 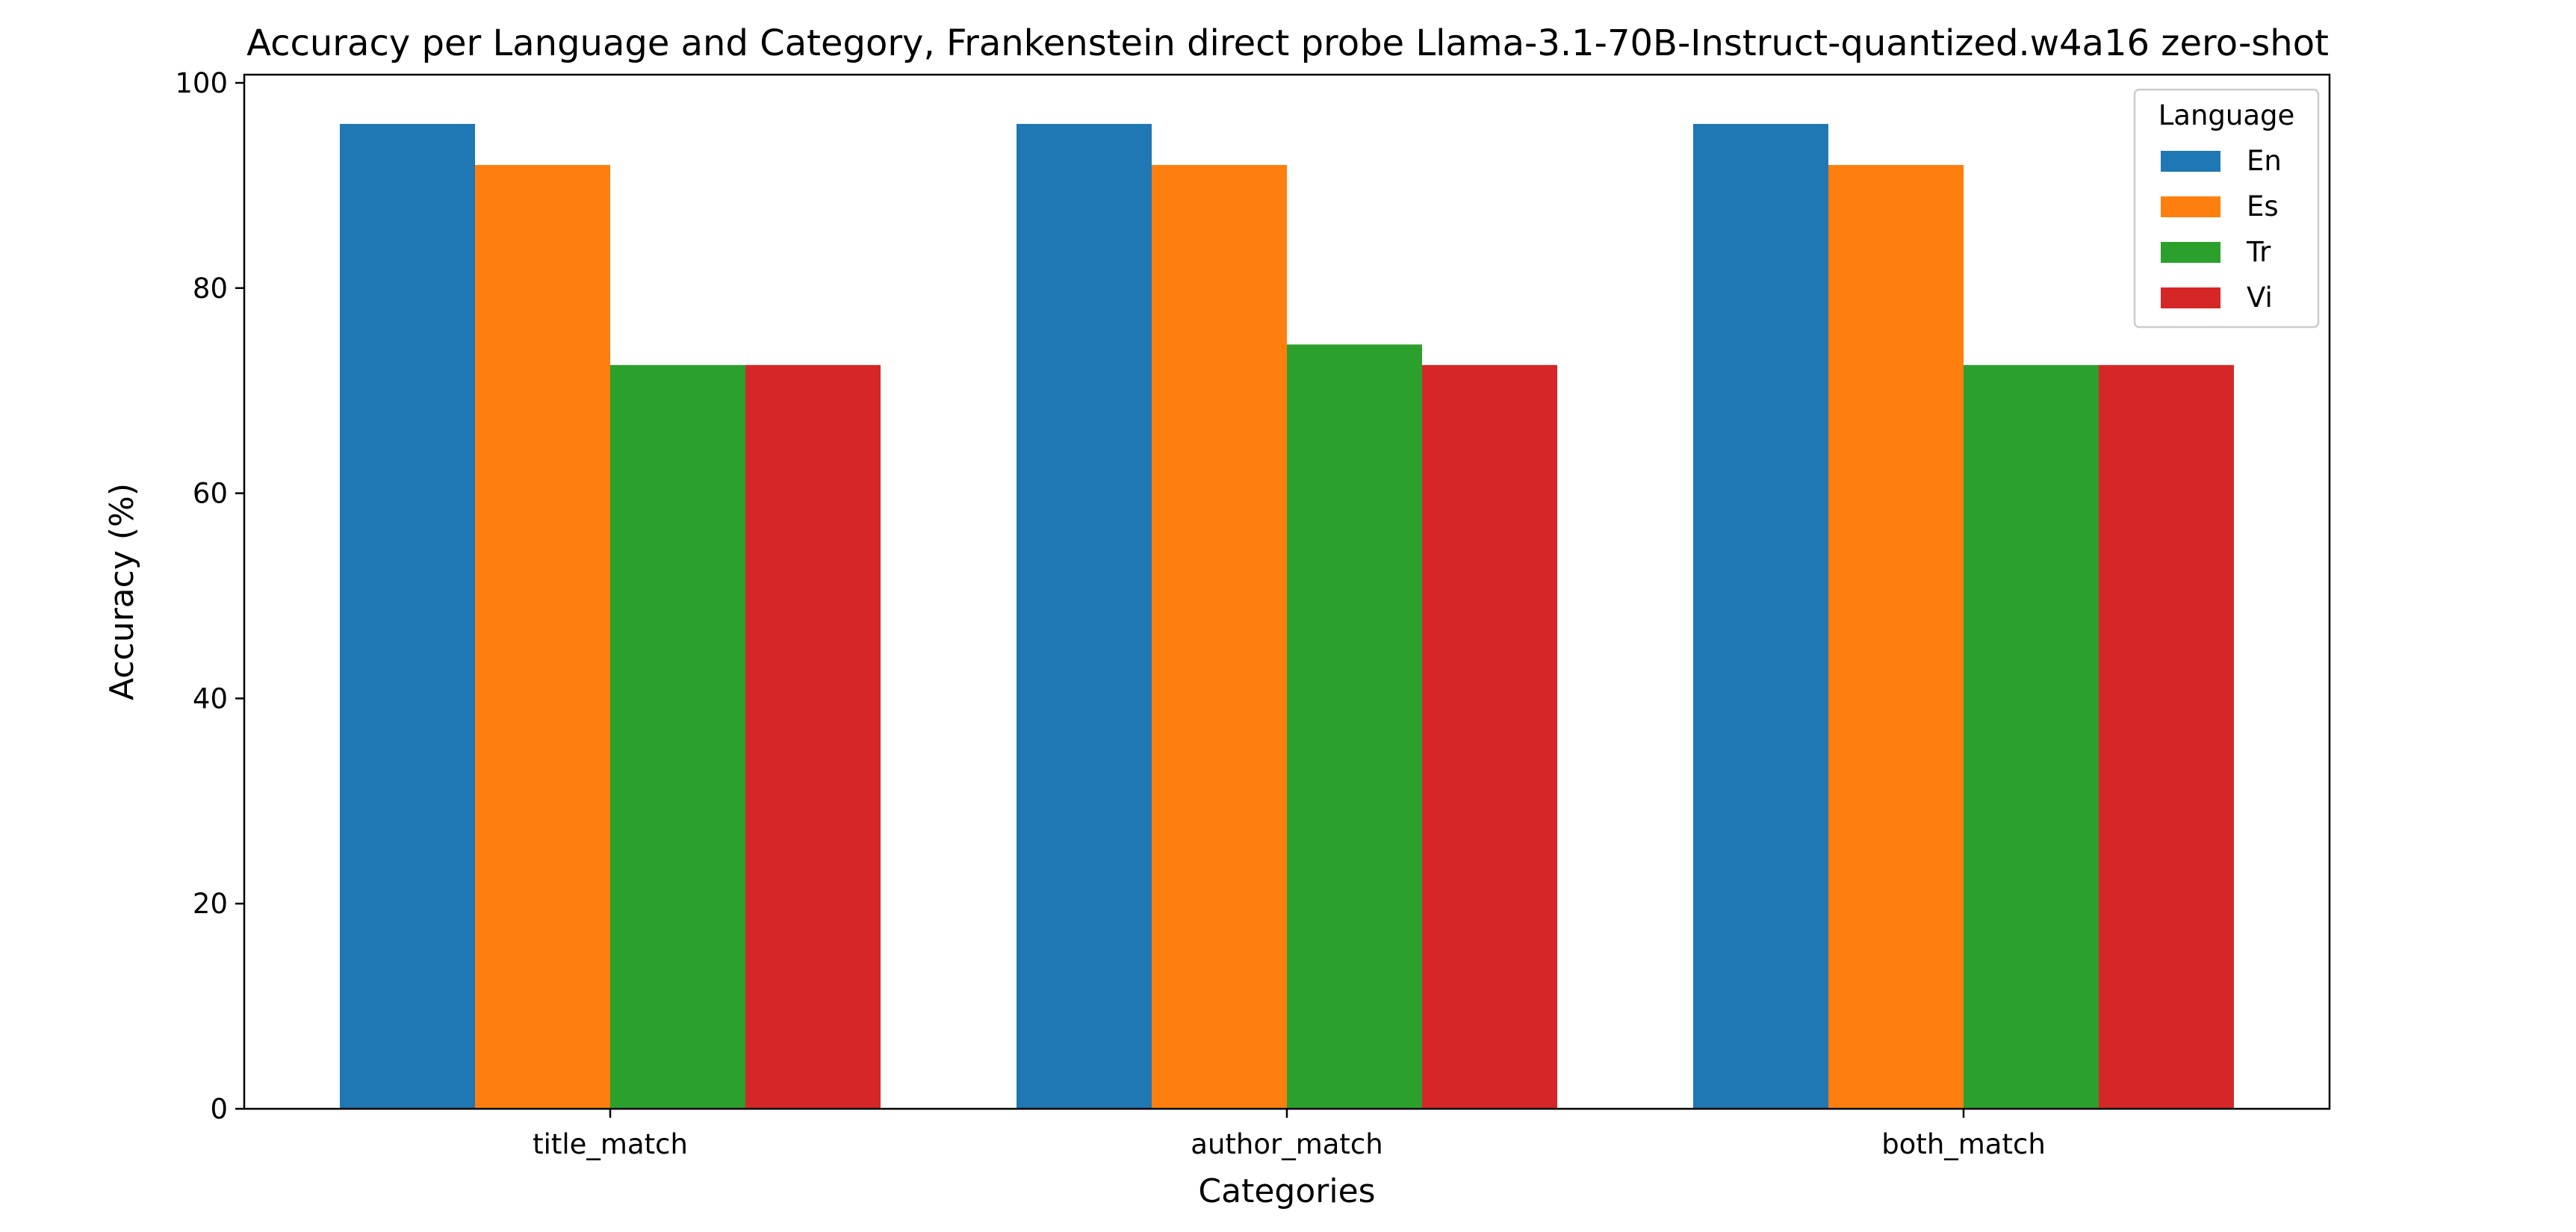 I want to click on legend-items: En Es Tr Vi, so click(x=2221, y=229).